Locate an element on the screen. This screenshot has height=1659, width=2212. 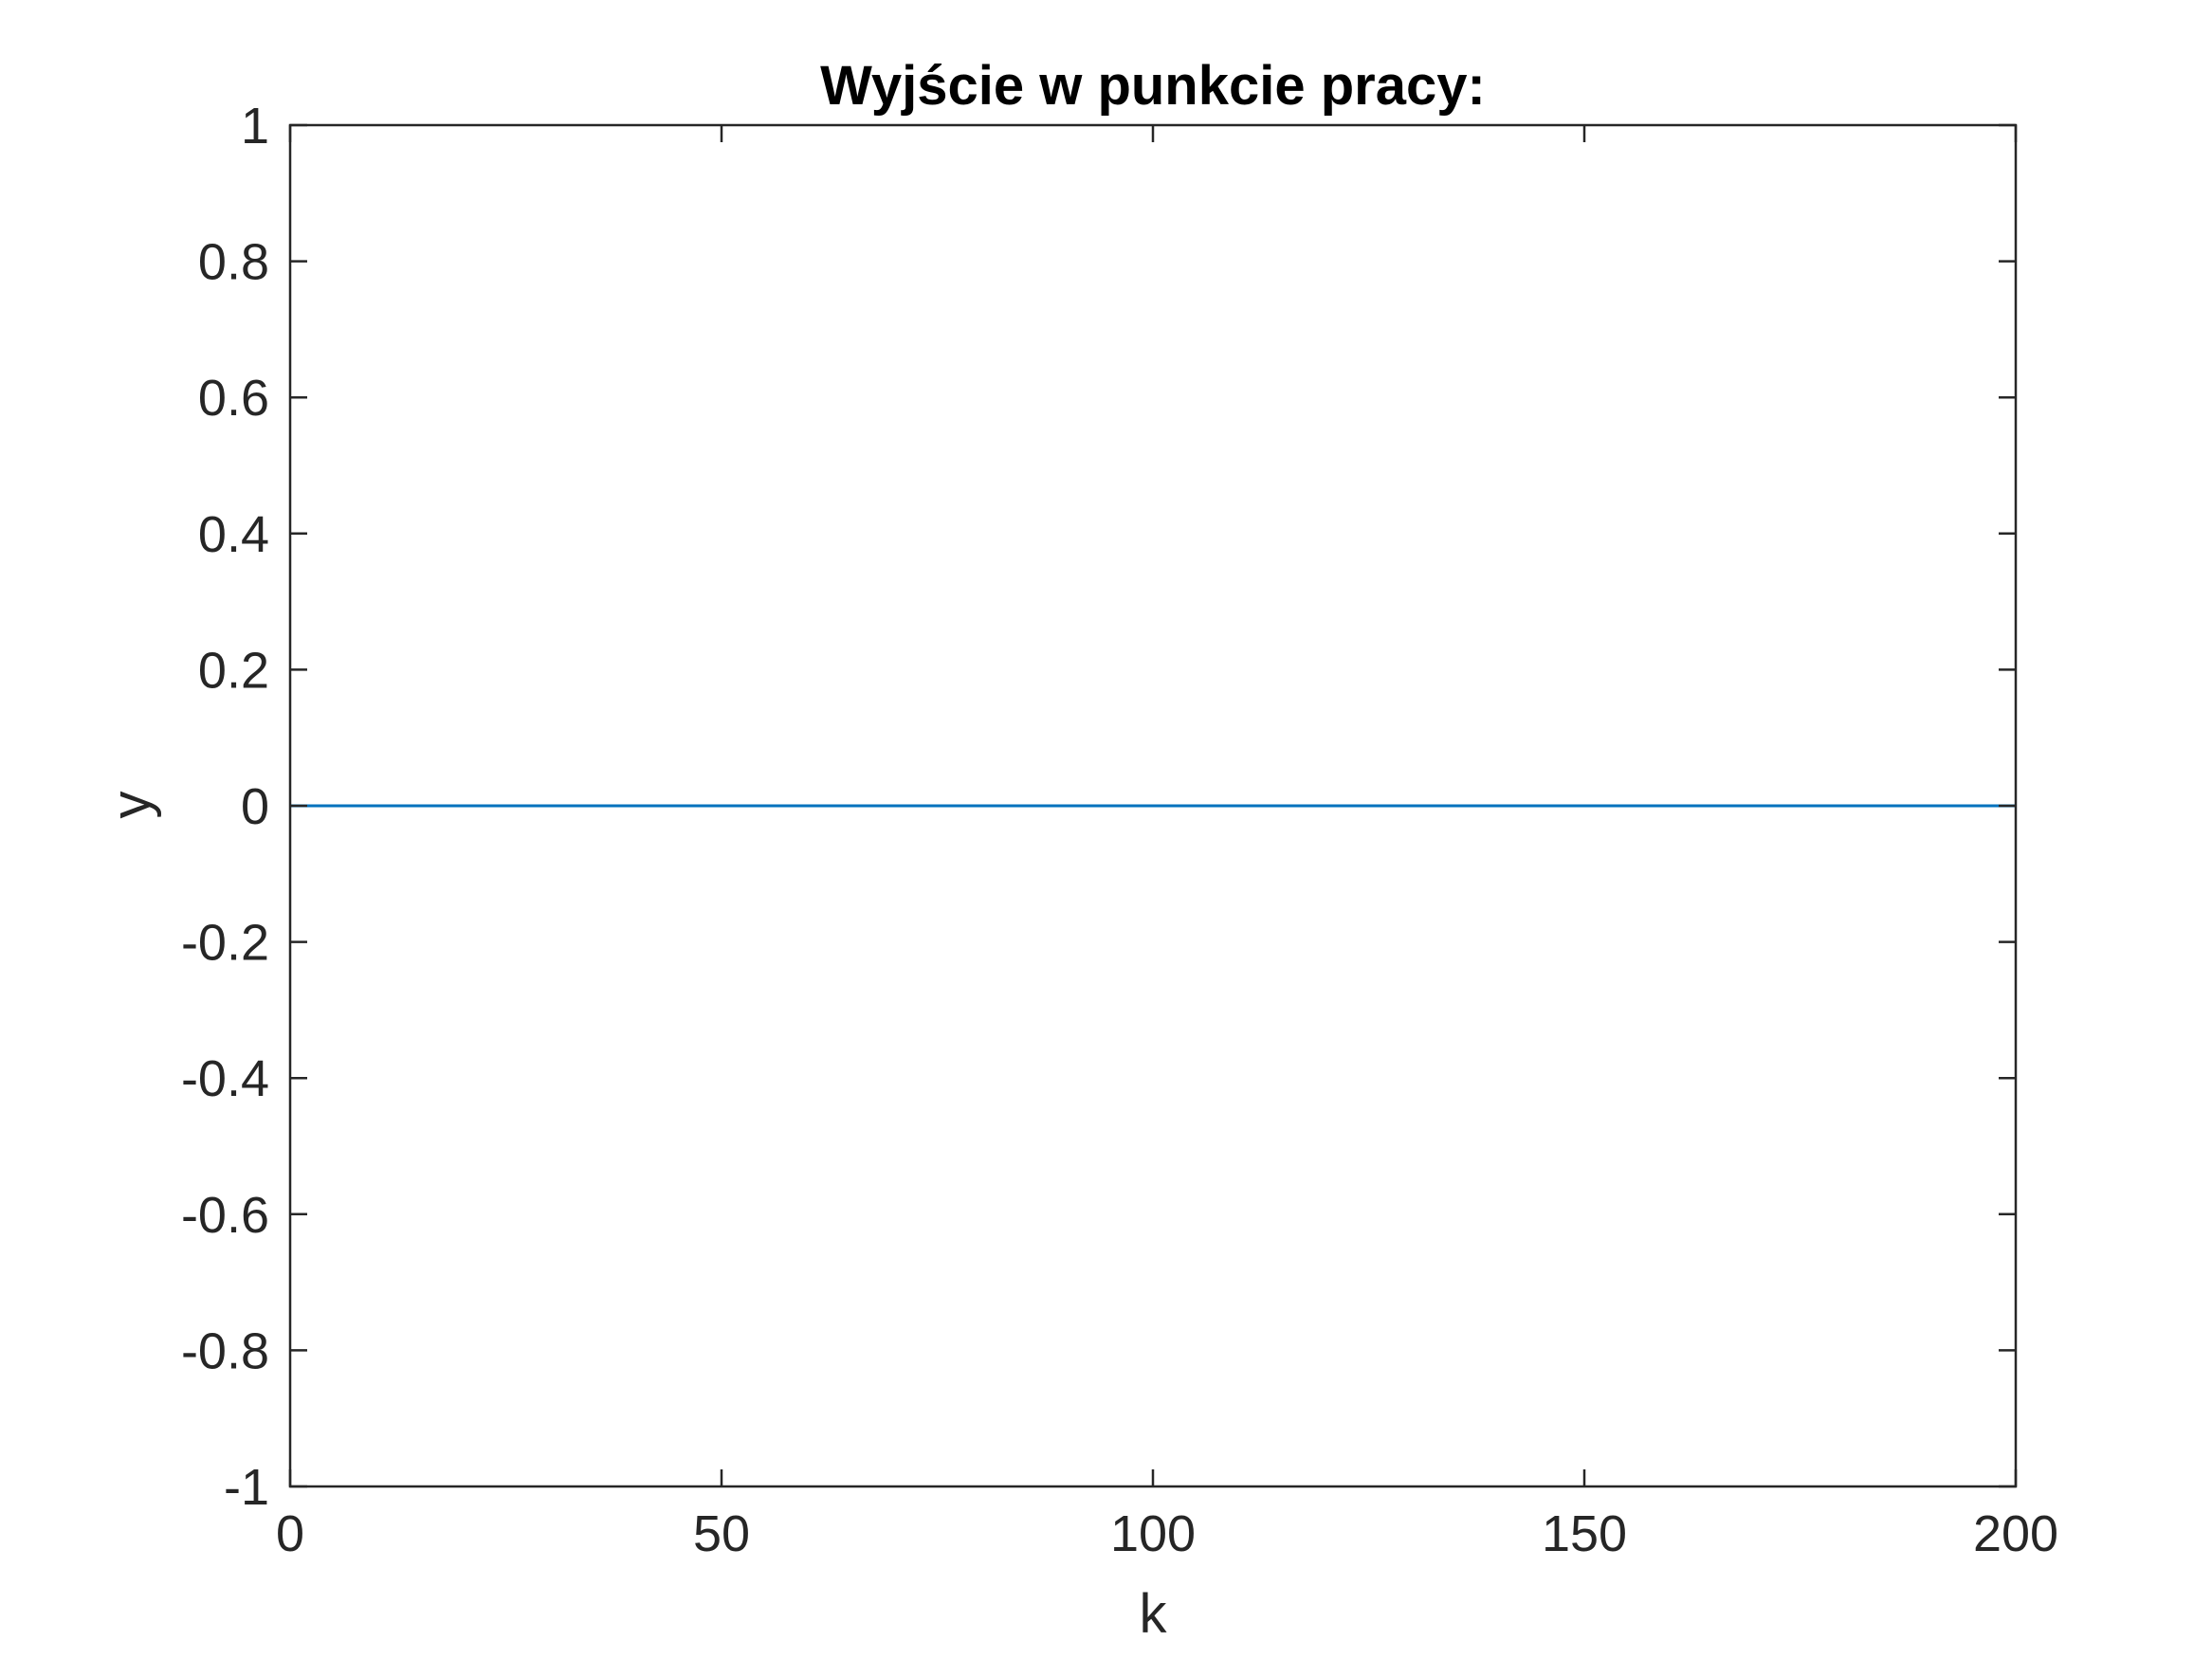
y-tick-label: 0.8 is located at coordinates (233, 262).